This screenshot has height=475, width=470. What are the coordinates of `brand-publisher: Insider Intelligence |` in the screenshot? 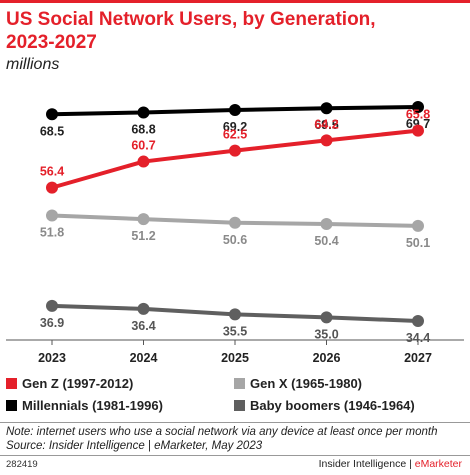 It's located at (366, 464).